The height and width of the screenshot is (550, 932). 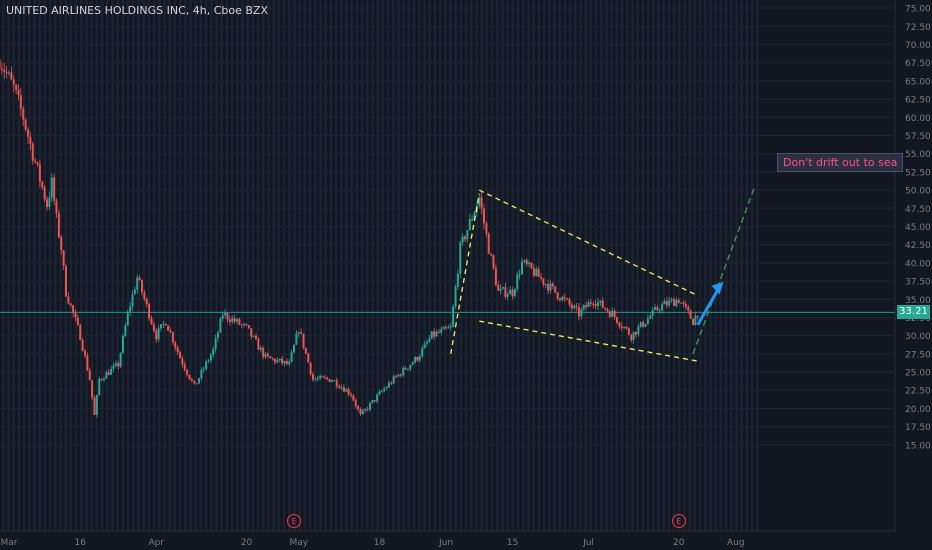 What do you see at coordinates (380, 543) in the screenshot?
I see `x-tick-label: 18` at bounding box center [380, 543].